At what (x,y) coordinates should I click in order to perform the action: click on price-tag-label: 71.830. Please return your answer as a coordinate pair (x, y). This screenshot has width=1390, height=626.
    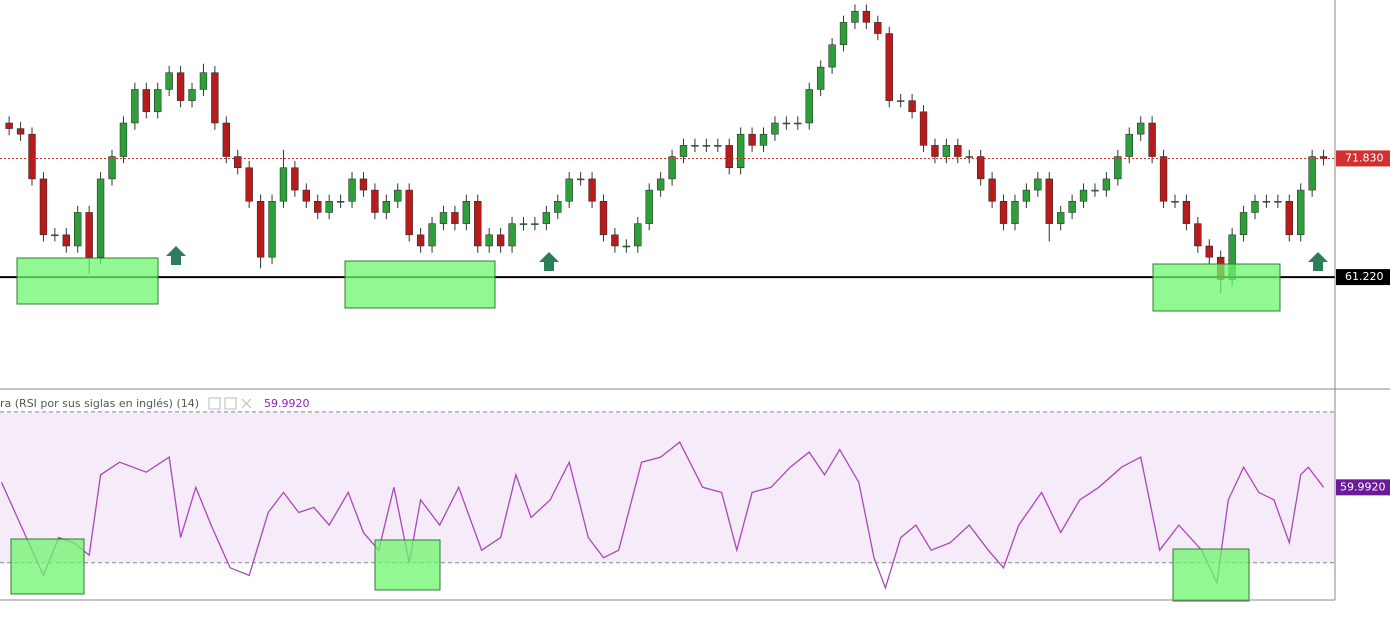
    Looking at the image, I should click on (1364, 157).